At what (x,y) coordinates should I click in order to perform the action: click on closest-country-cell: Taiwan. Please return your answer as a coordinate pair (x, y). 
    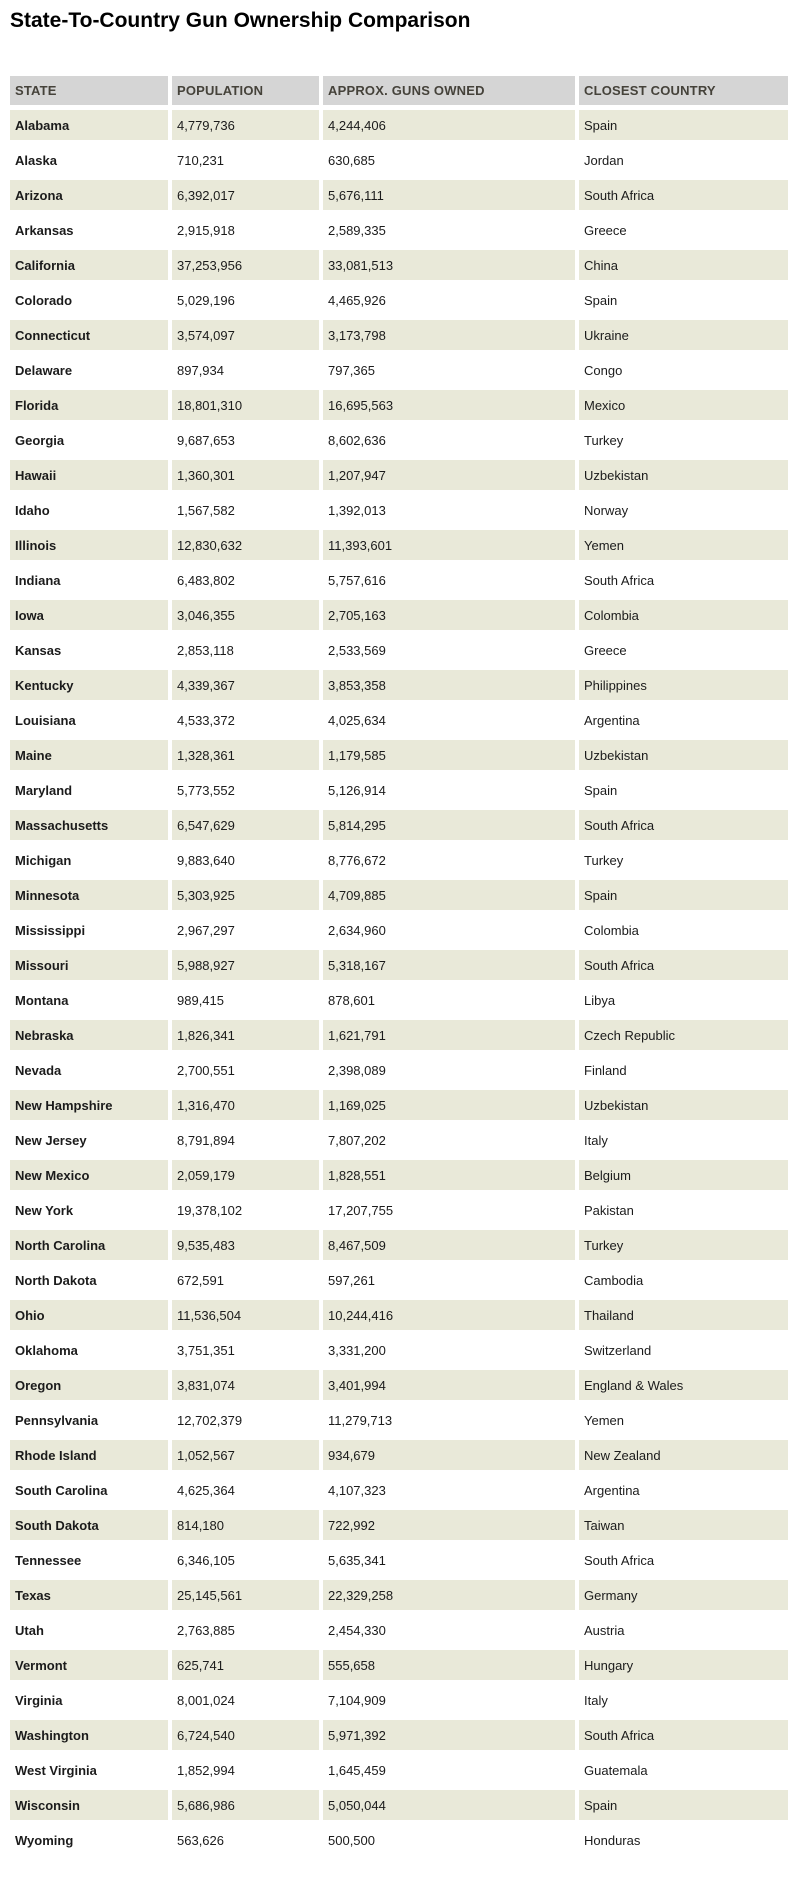
    Looking at the image, I should click on (683, 1525).